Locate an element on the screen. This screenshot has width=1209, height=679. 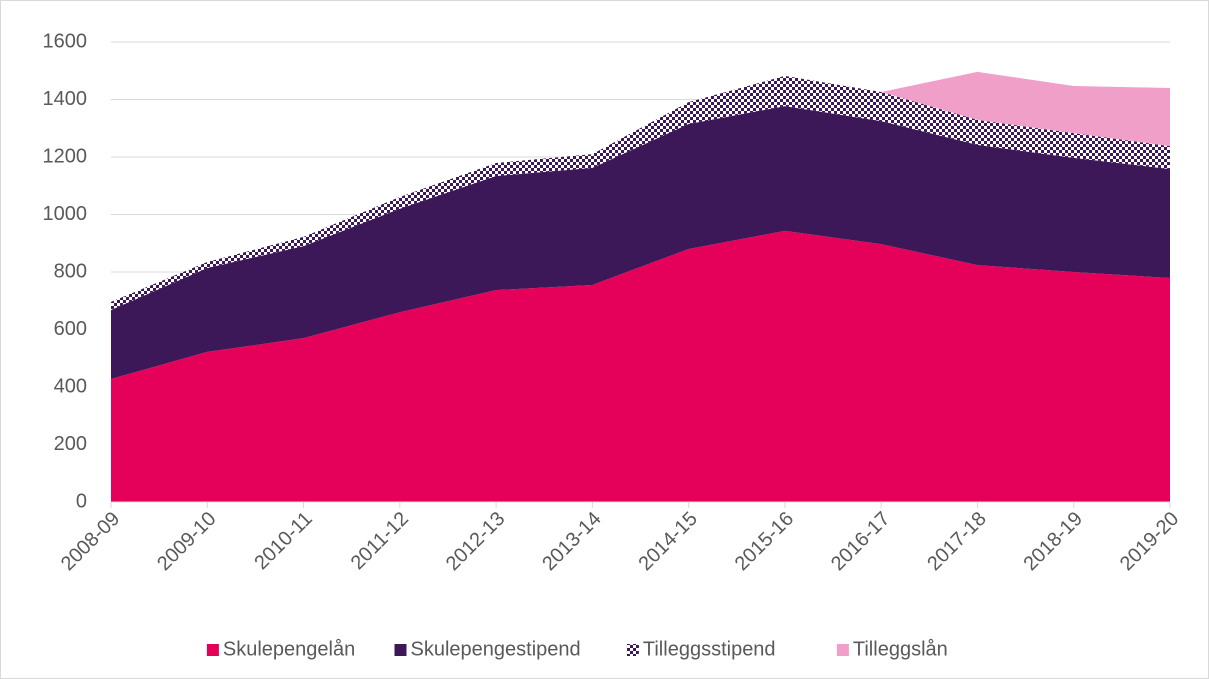
x-tick-label: 2019-20 is located at coordinates (1149, 541).